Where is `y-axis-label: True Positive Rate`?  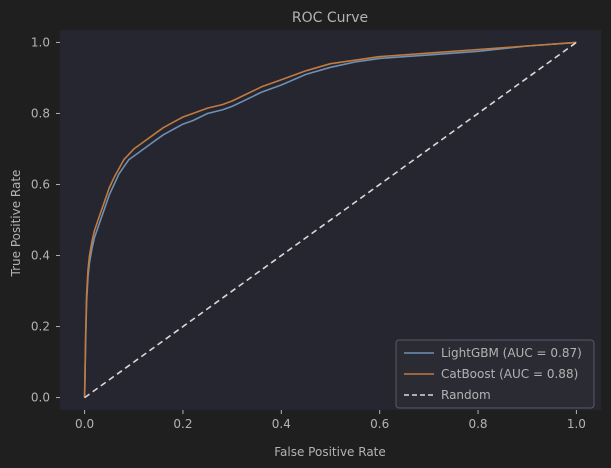
y-axis-label: True Positive Rate is located at coordinates (16, 224).